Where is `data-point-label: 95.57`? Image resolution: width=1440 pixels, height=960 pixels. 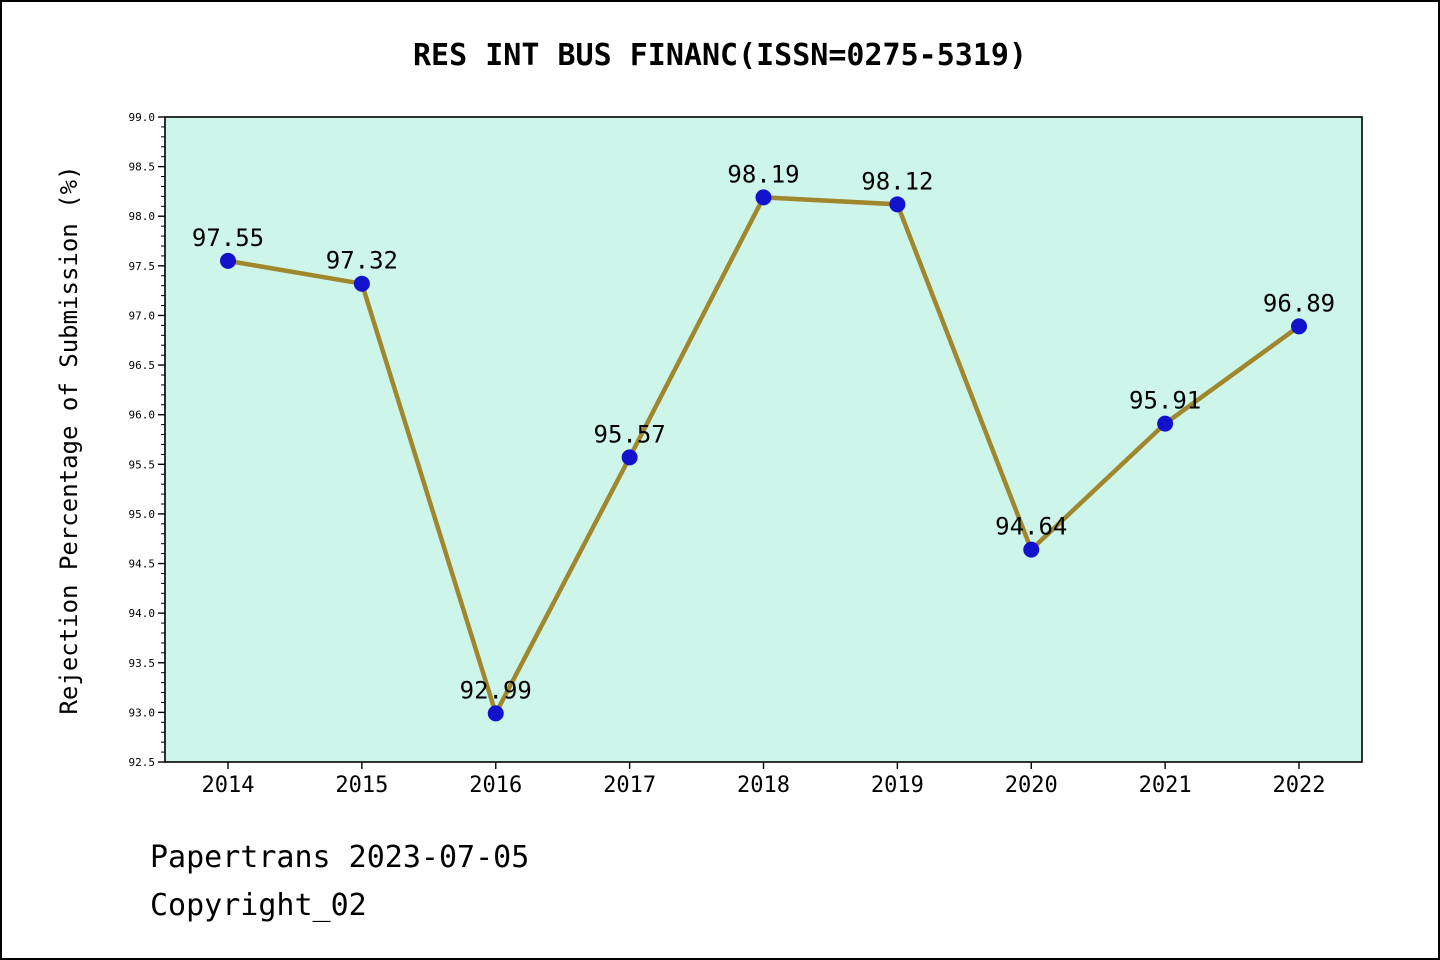
data-point-label: 95.57 is located at coordinates (630, 434).